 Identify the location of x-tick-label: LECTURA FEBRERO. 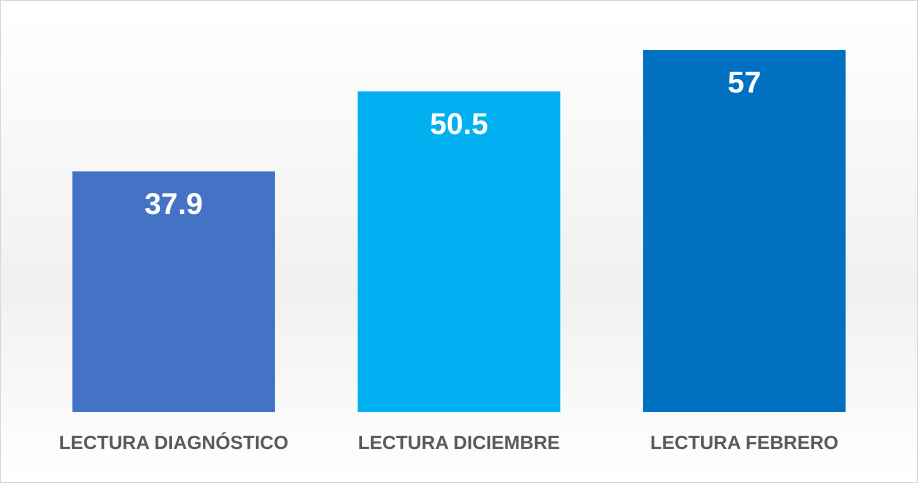
(744, 443).